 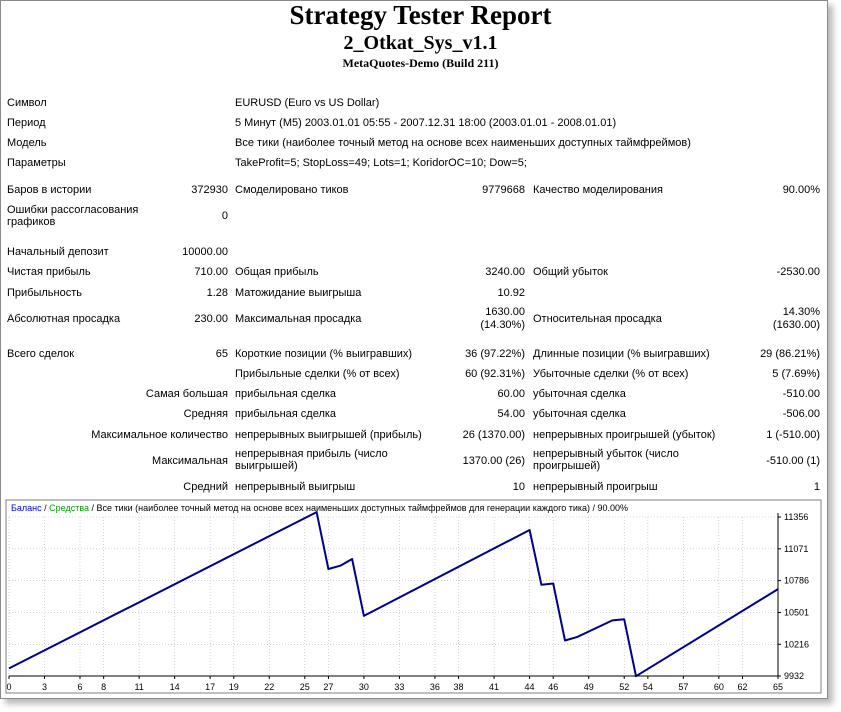 What do you see at coordinates (8, 687) in the screenshot?
I see `x-tick-label: 0` at bounding box center [8, 687].